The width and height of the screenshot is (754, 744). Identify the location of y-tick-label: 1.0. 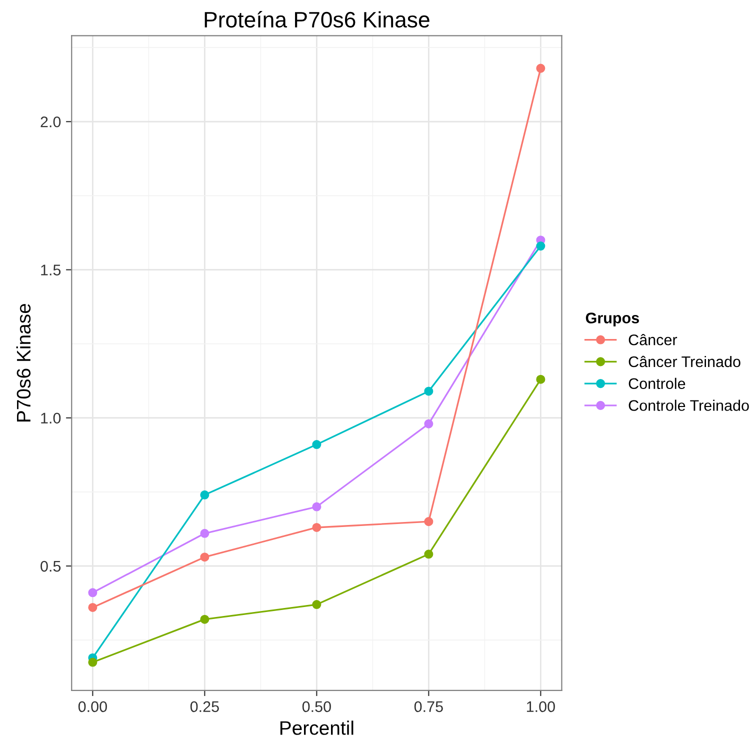
(51, 418).